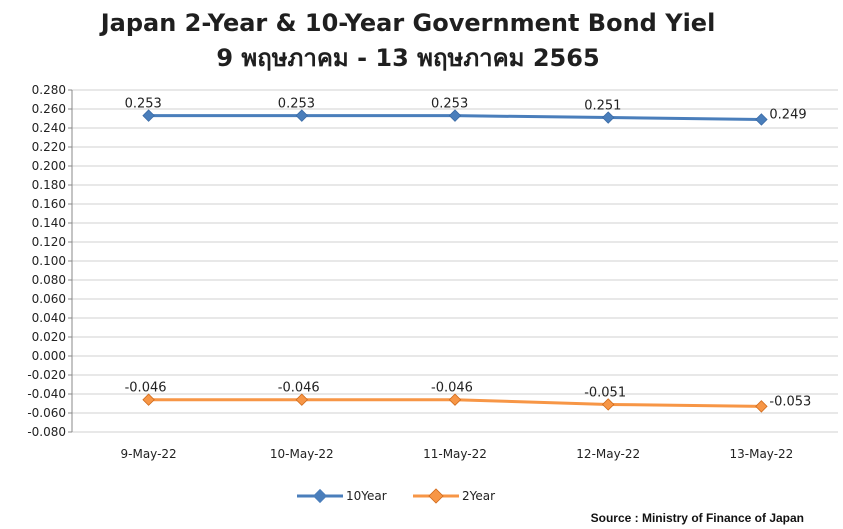  What do you see at coordinates (49, 185) in the screenshot?
I see `y-tick-label: 0.180` at bounding box center [49, 185].